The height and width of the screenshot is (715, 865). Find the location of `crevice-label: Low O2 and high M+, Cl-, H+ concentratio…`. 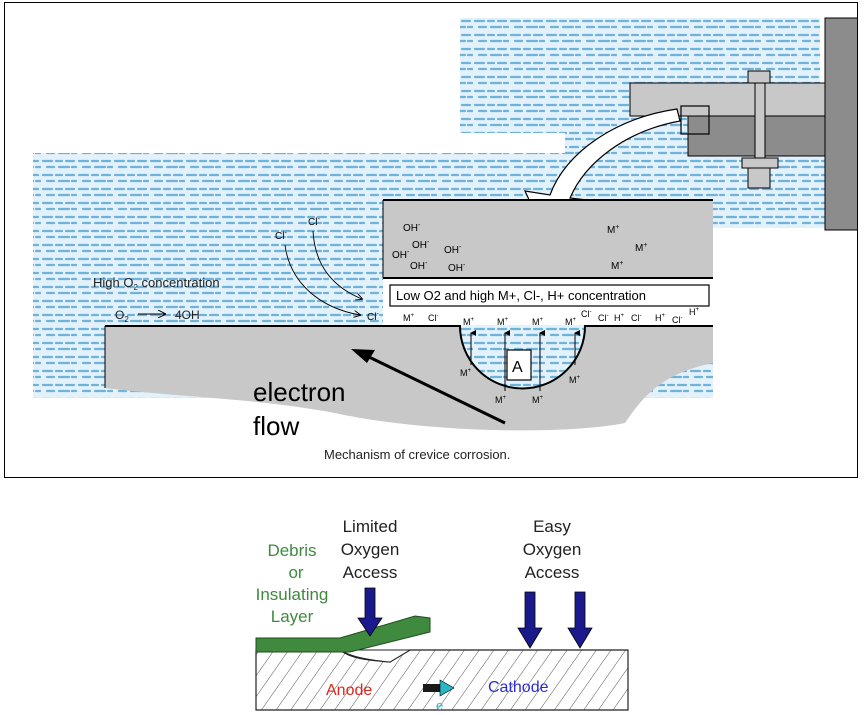

crevice-label: Low O2 and high M+, Cl-, H+ concentratio… is located at coordinates (521, 295).